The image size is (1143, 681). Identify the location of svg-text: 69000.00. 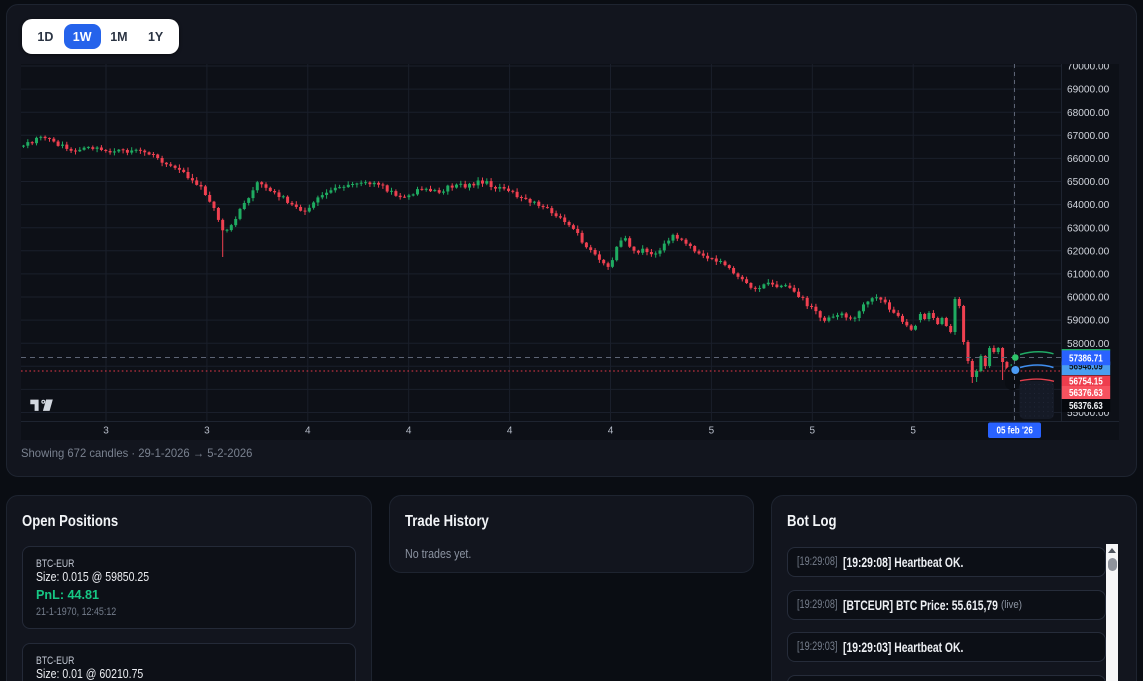
(1088, 90).